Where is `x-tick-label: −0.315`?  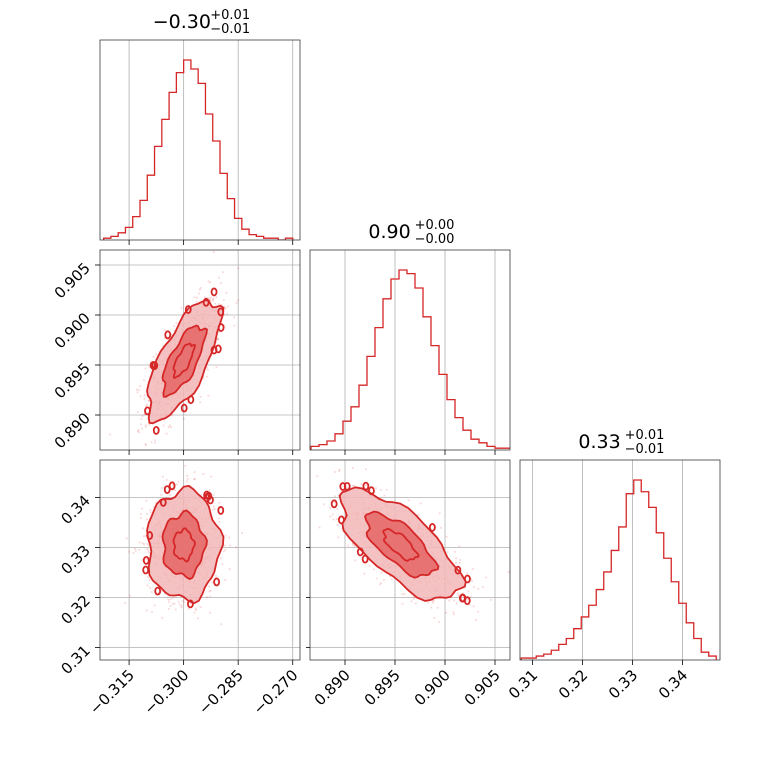 x-tick-label: −0.315 is located at coordinates (112, 692).